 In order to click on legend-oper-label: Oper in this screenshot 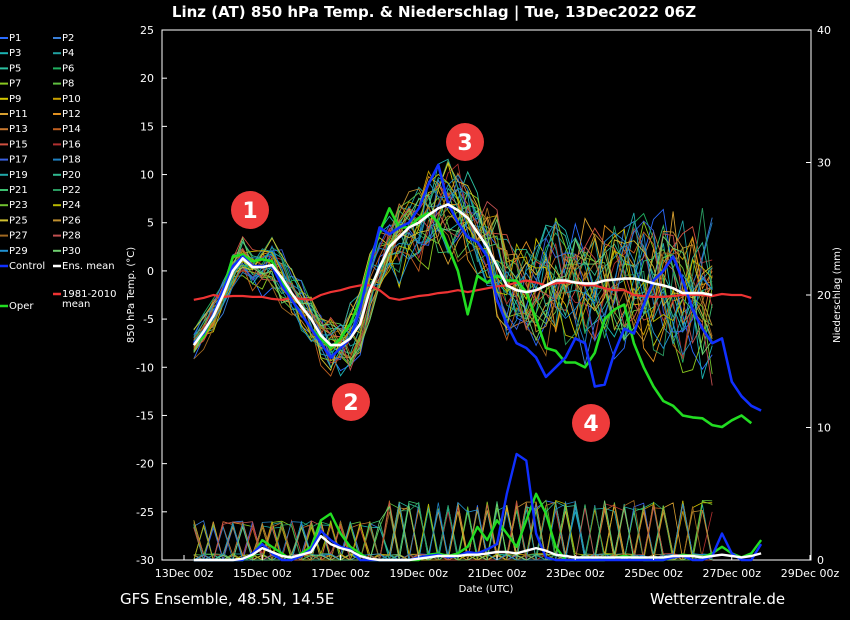, I will do `click(21, 306)`.